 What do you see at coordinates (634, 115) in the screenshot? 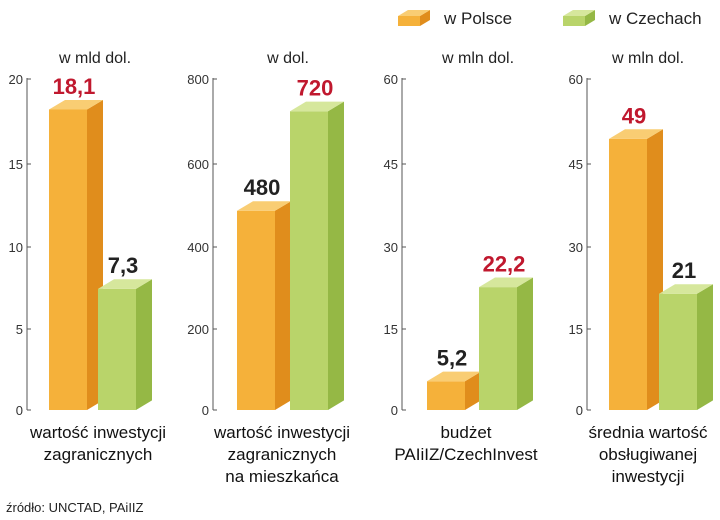
I see `data-label: 49` at bounding box center [634, 115].